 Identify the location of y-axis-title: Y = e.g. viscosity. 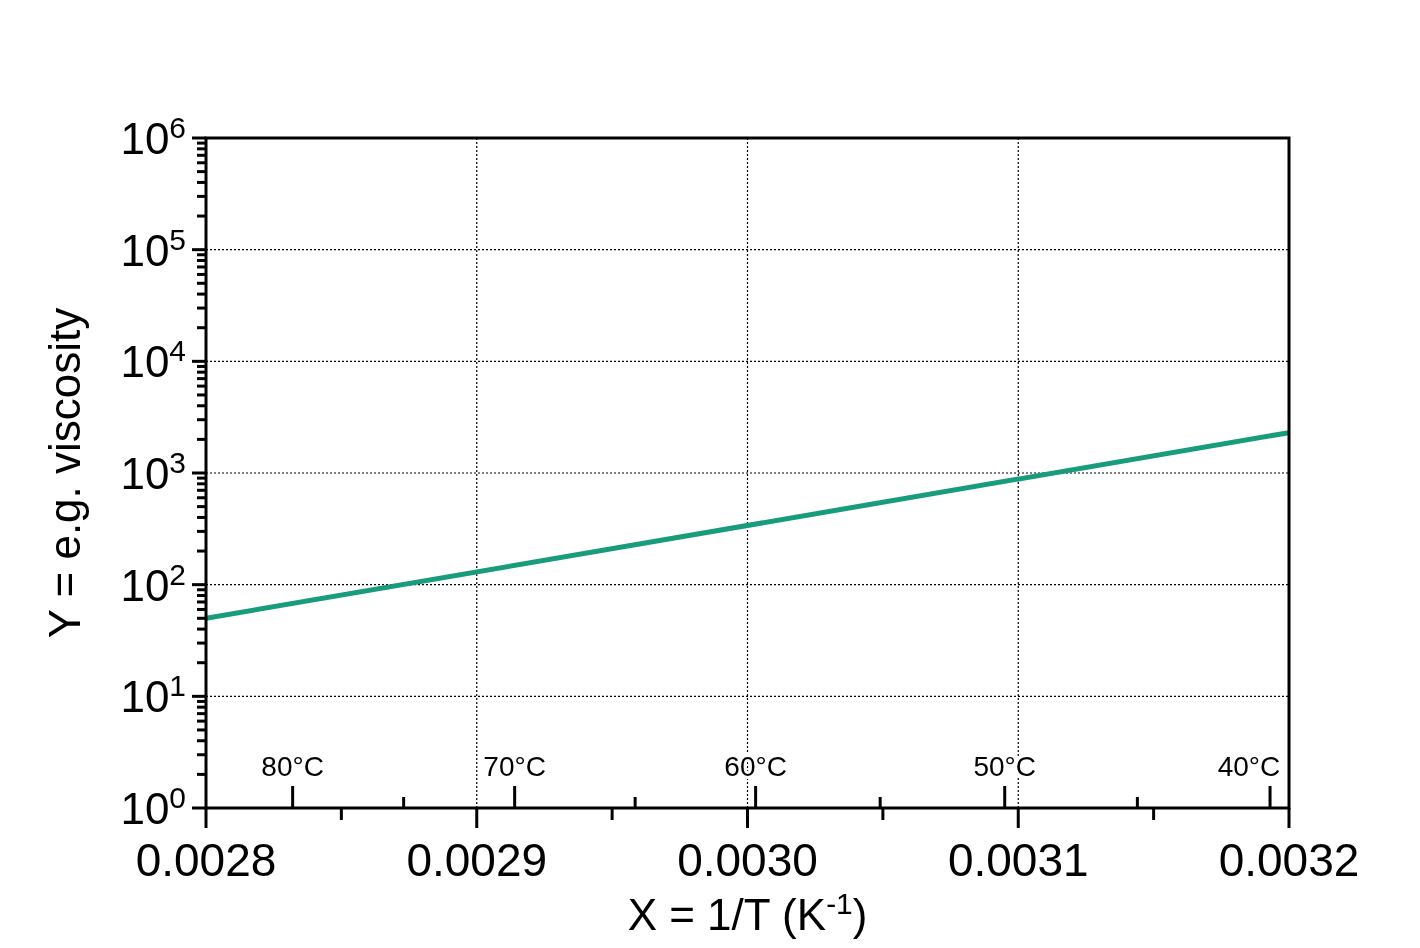
(64, 473).